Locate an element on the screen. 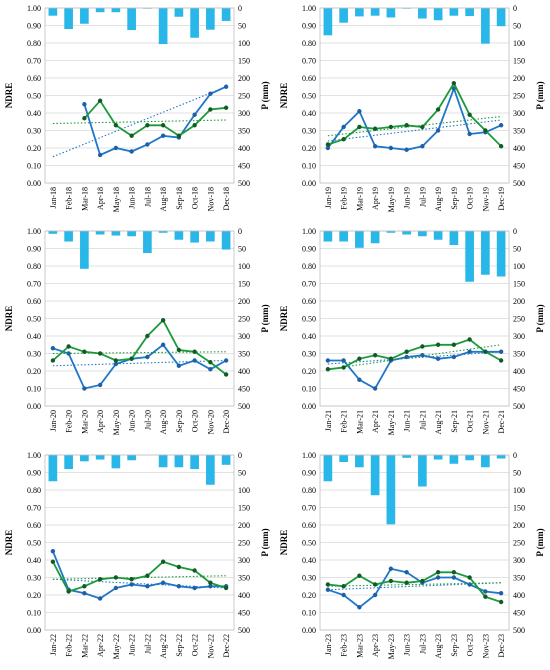  plot-border is located at coordinates (414, 95).